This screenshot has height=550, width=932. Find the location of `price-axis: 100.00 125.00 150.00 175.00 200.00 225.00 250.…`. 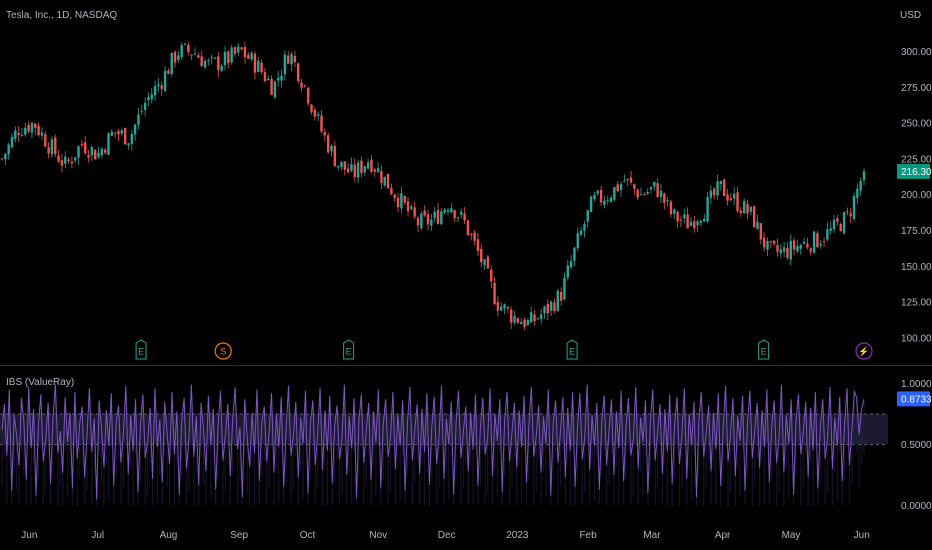

price-axis: 100.00 125.00 150.00 175.00 200.00 225.00 250.… is located at coordinates (916, 195).